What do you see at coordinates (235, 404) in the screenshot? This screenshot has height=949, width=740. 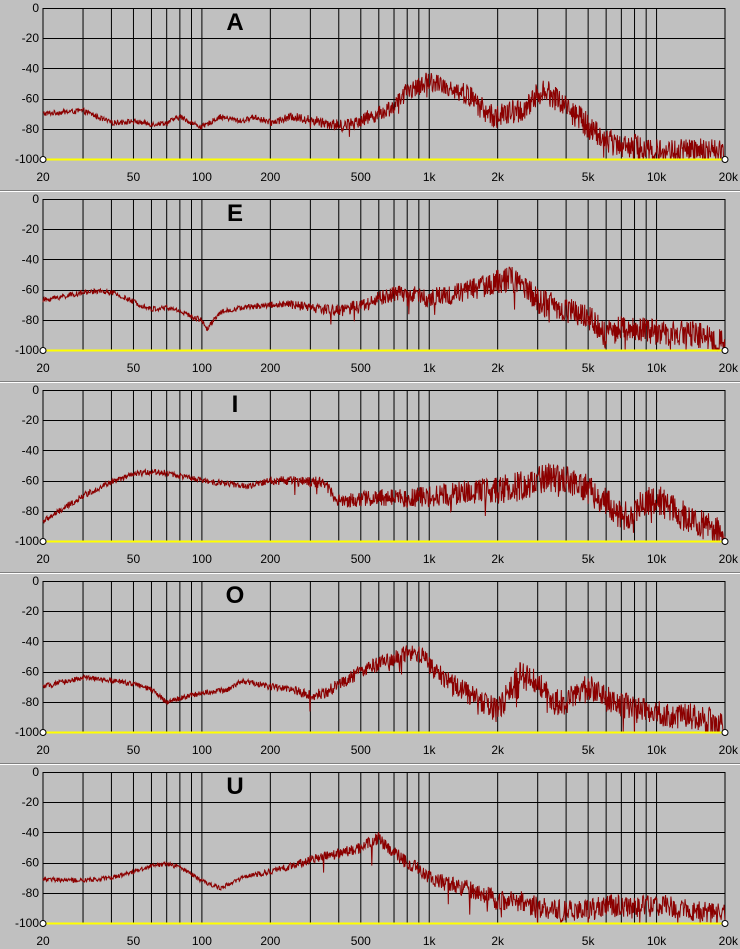 I see `chart-title: I` at bounding box center [235, 404].